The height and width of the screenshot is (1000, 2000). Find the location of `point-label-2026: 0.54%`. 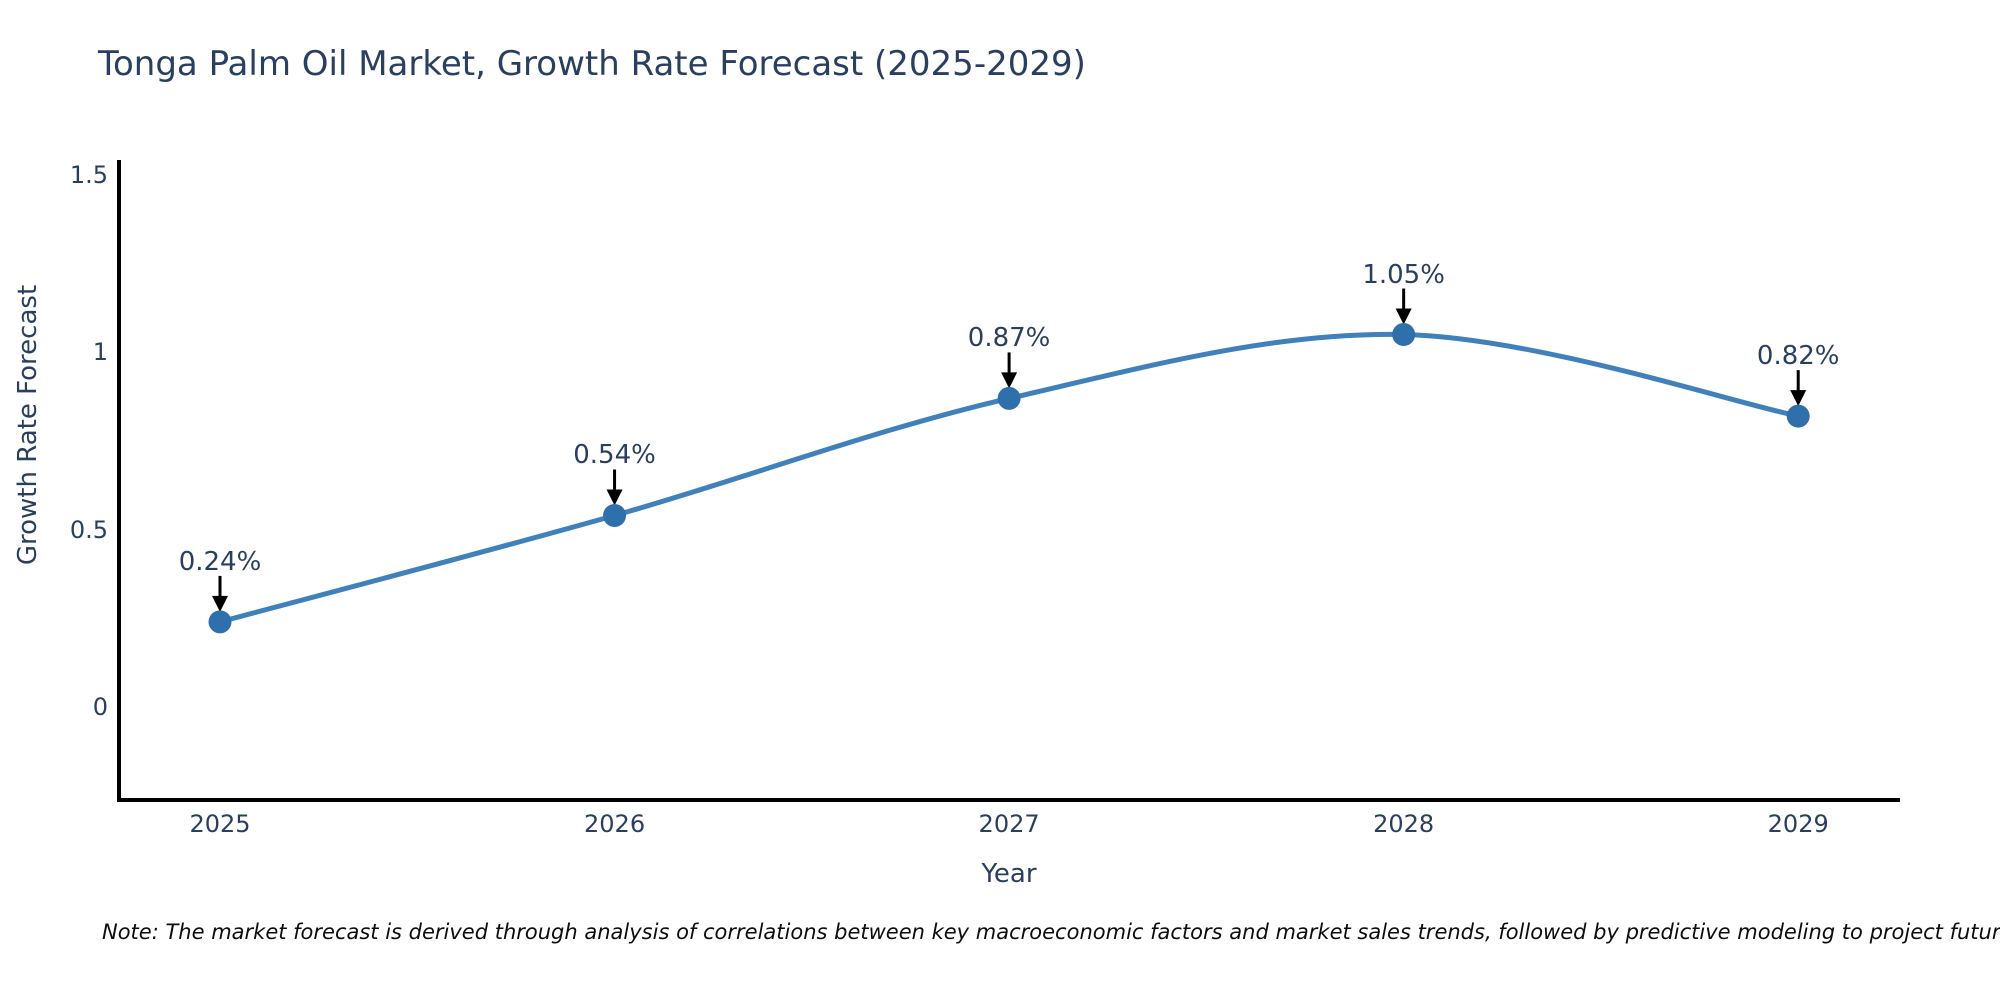

point-label-2026: 0.54% is located at coordinates (614, 455).